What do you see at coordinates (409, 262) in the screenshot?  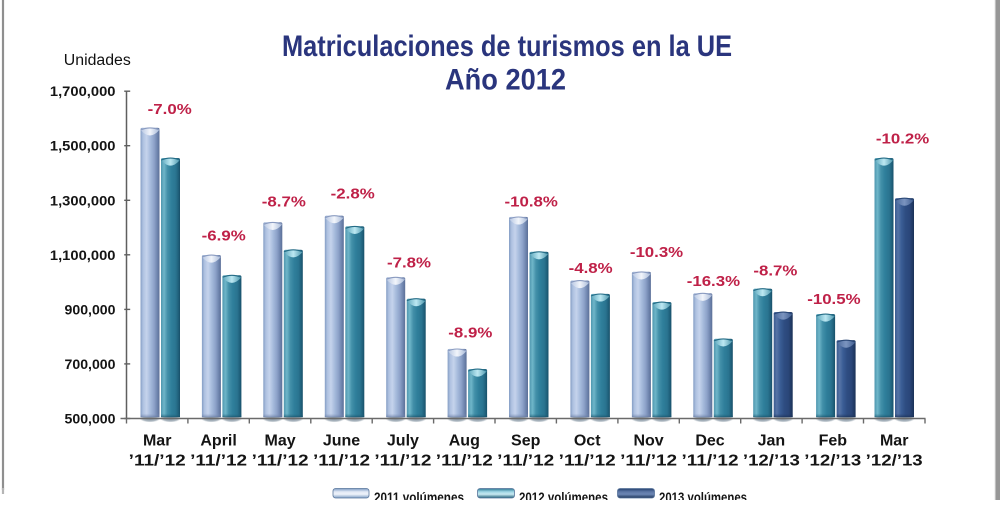 I see `svg-text: -7.8%` at bounding box center [409, 262].